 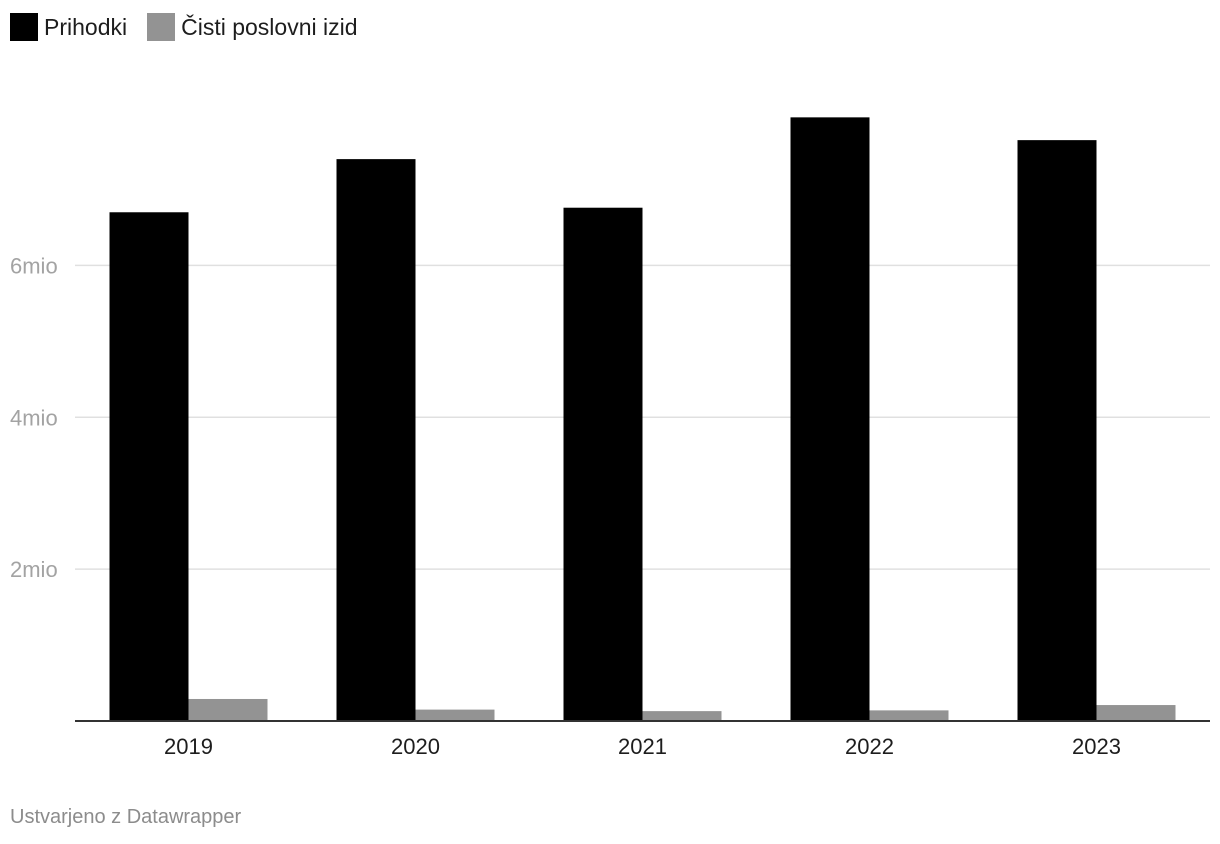 What do you see at coordinates (682, 716) in the screenshot?
I see `bar-cisti-poslovni-izid-2021` at bounding box center [682, 716].